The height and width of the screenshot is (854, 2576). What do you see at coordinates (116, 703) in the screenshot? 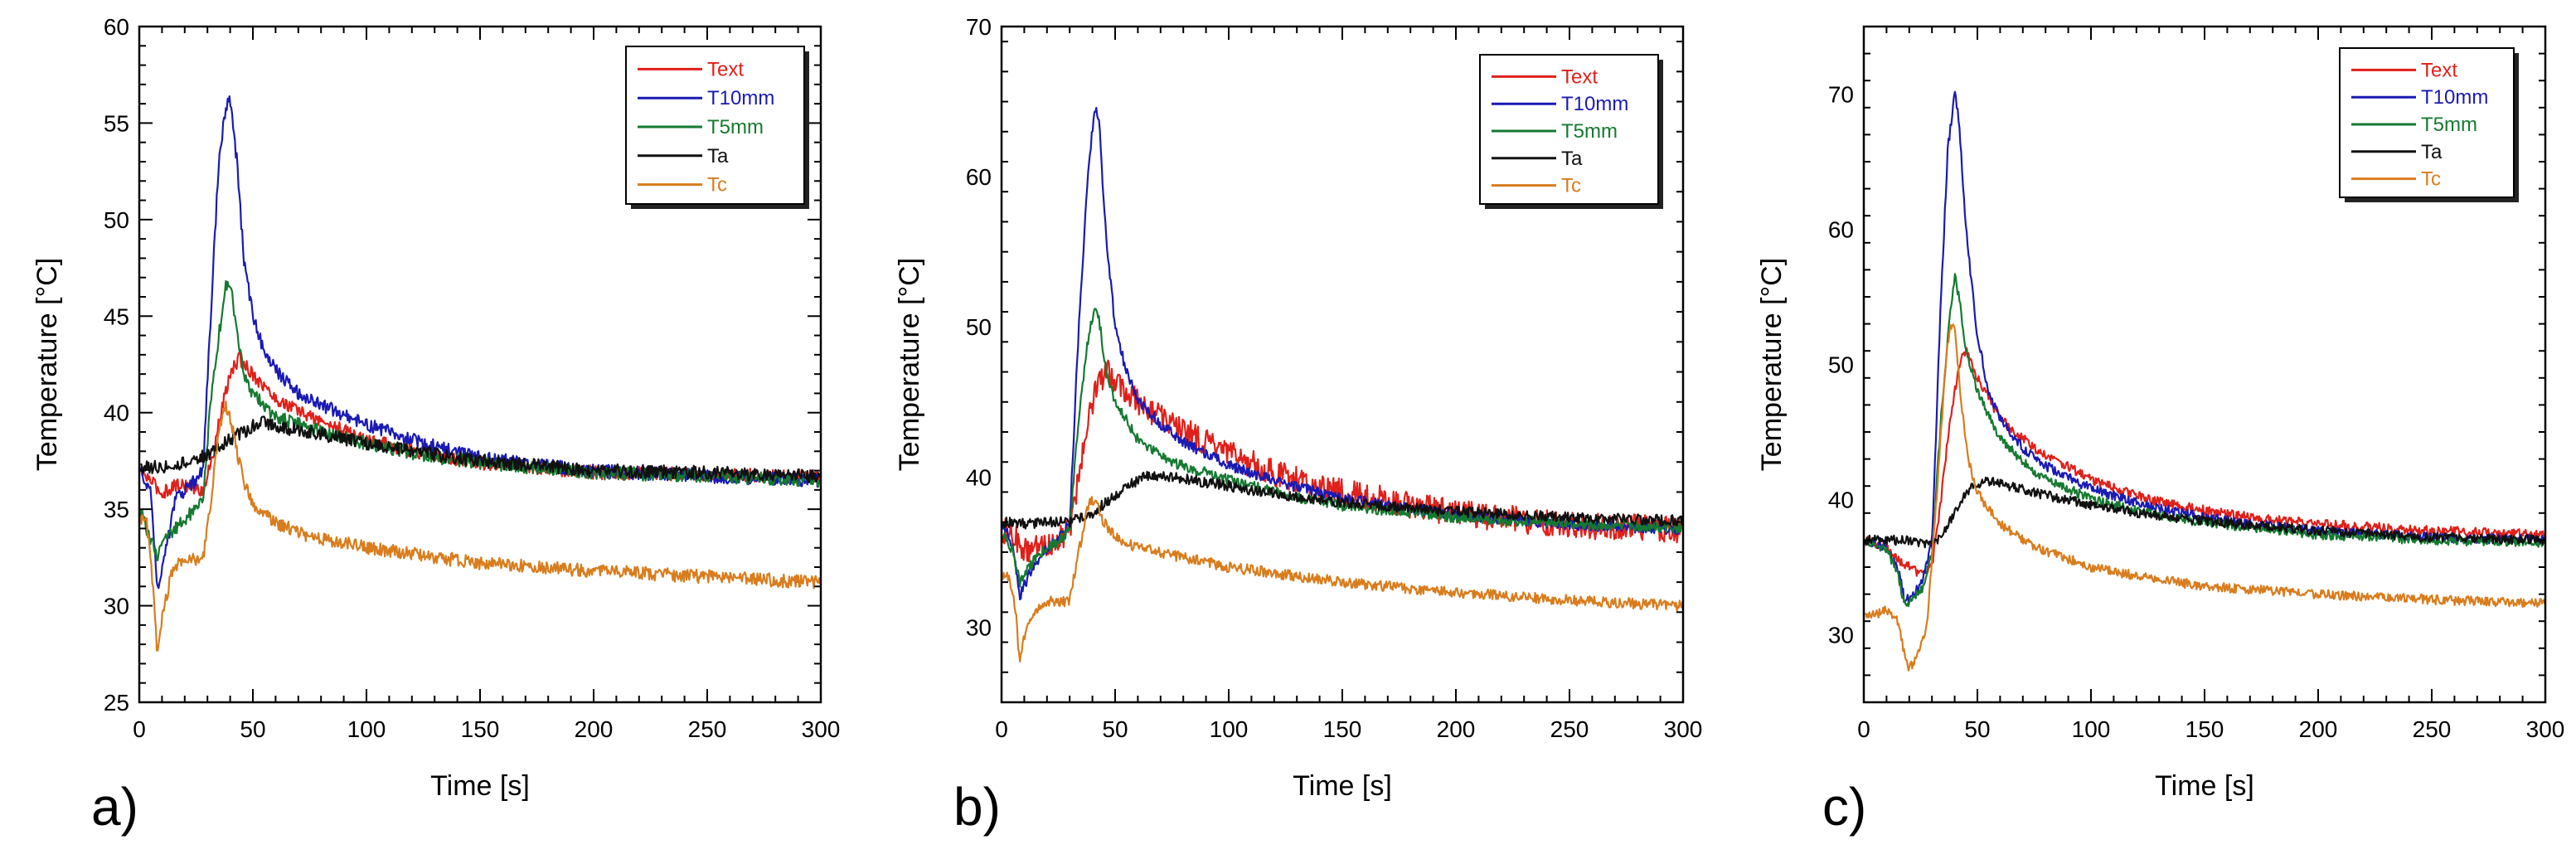
I see `y-tick-label: 25` at bounding box center [116, 703].